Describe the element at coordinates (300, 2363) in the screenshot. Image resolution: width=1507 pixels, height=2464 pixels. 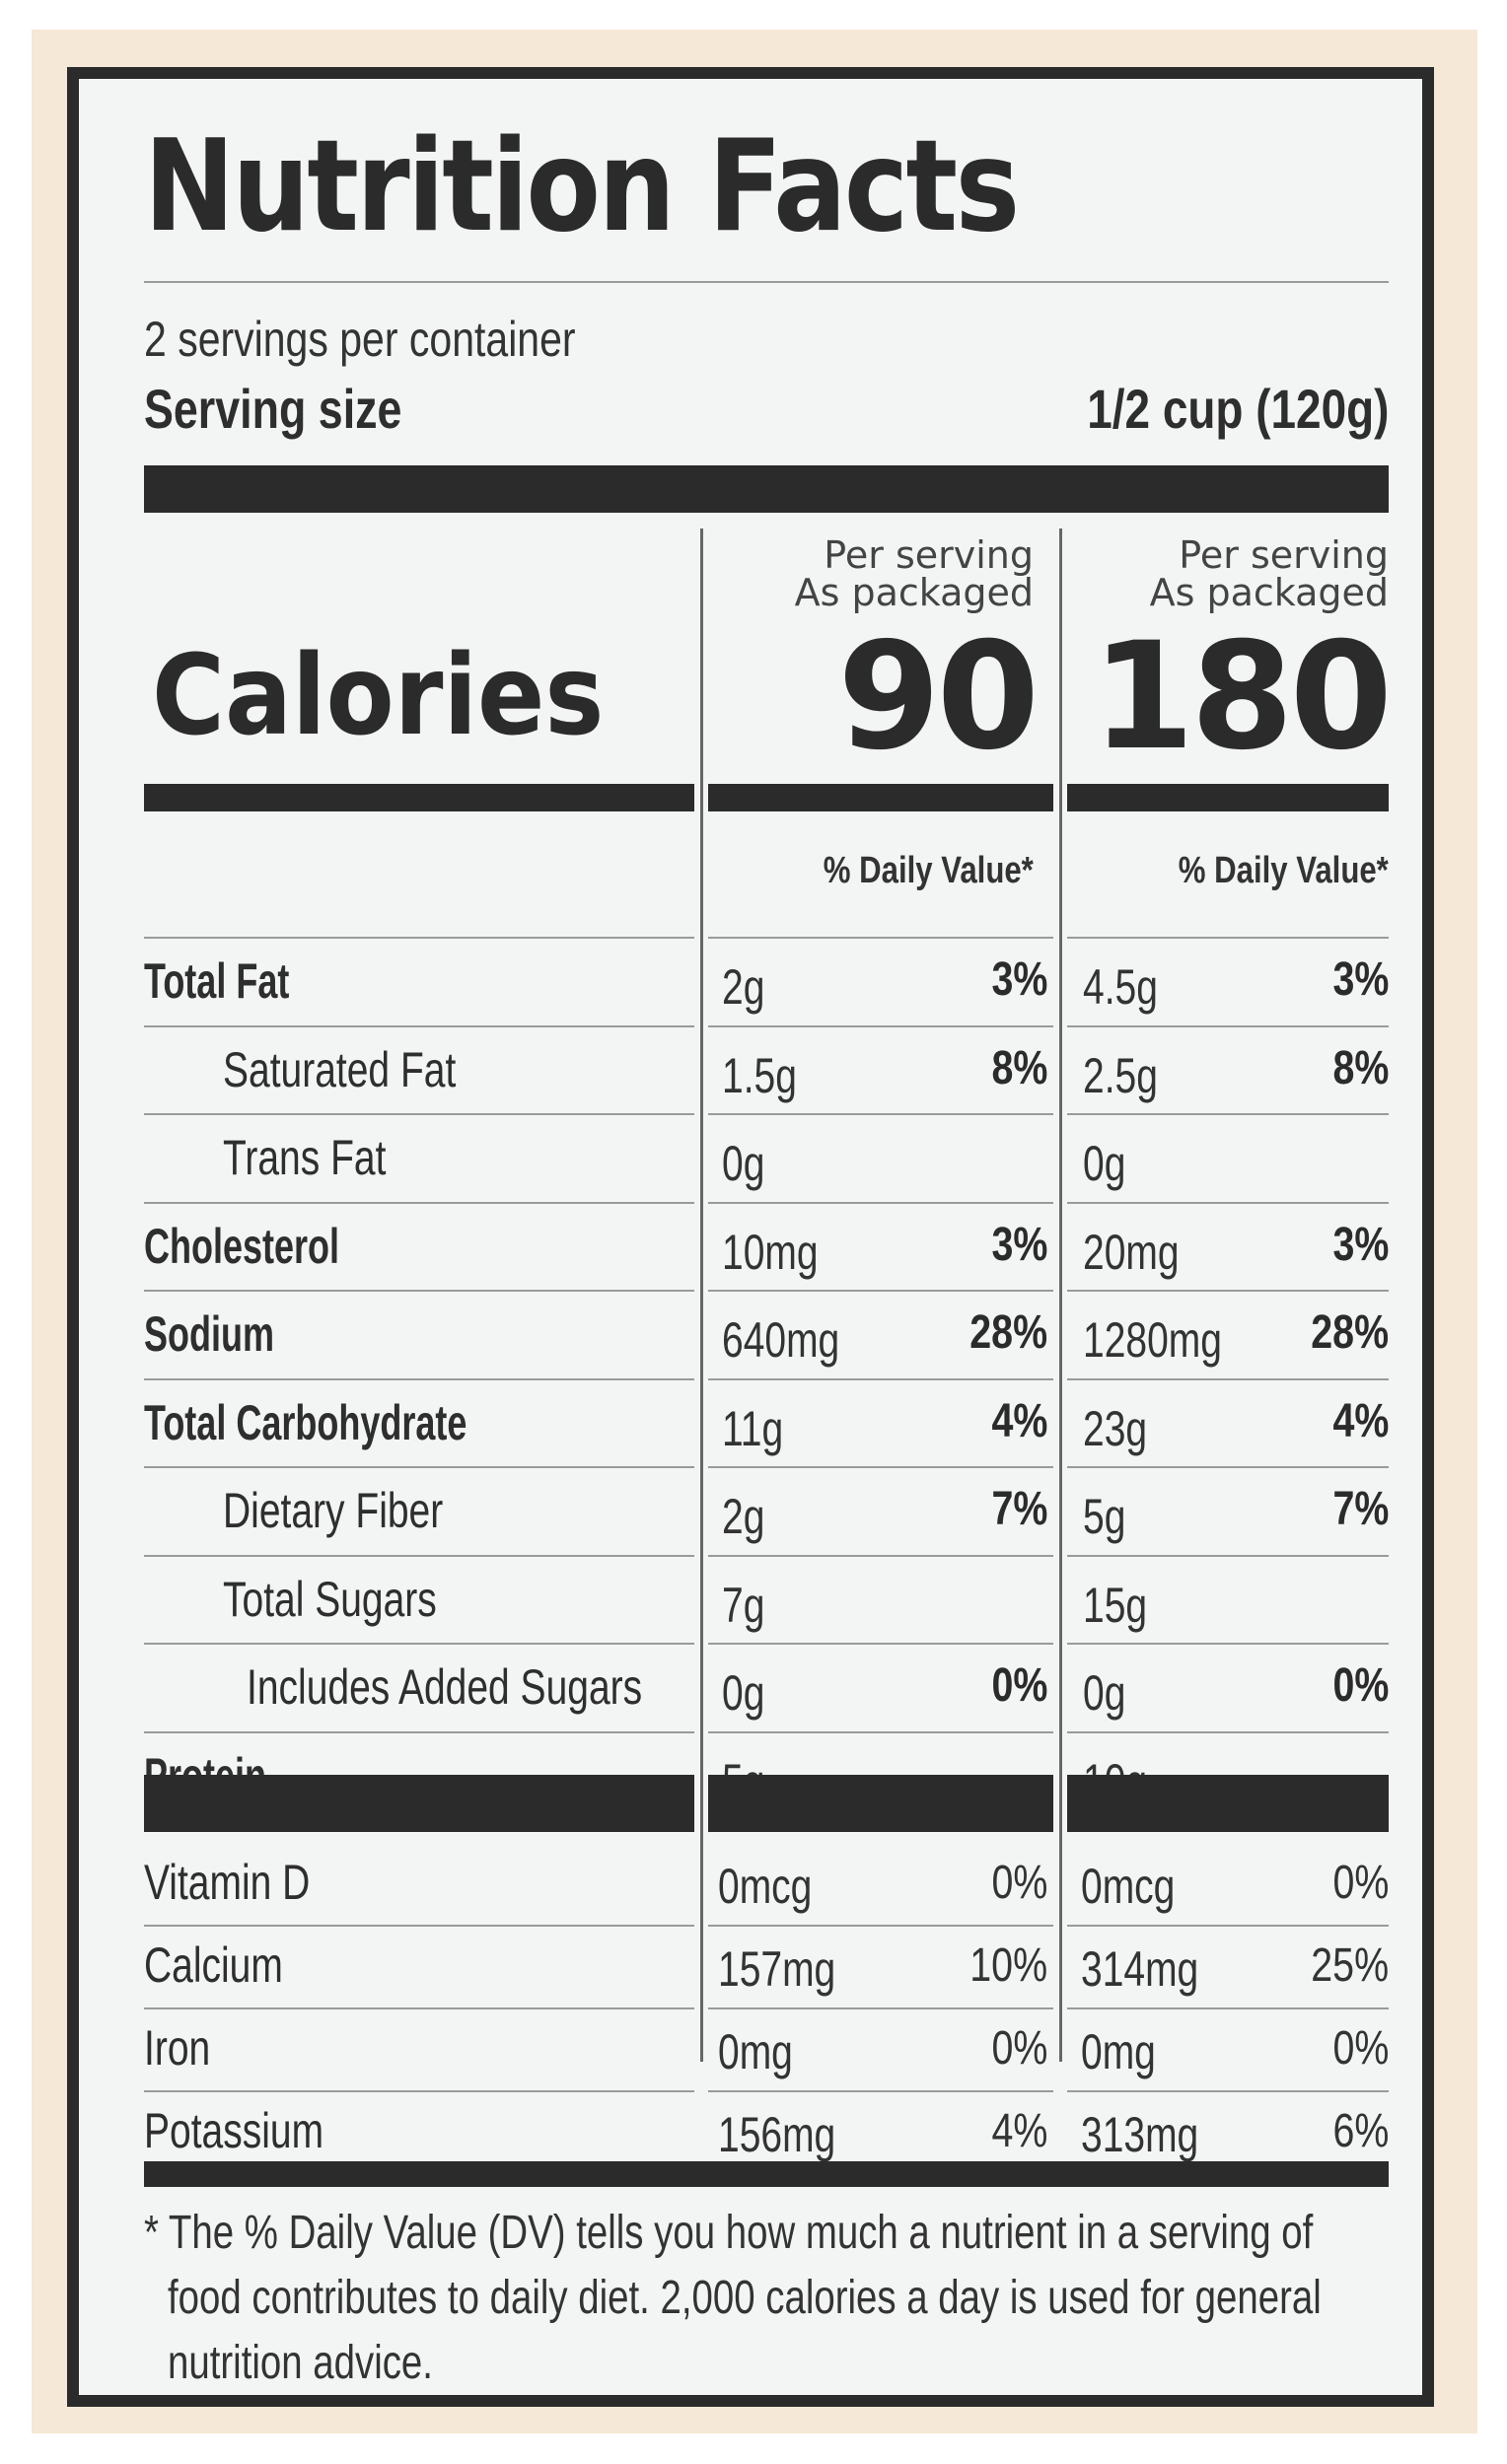
I see `footnote-line-3: nutrition advice.` at that location.